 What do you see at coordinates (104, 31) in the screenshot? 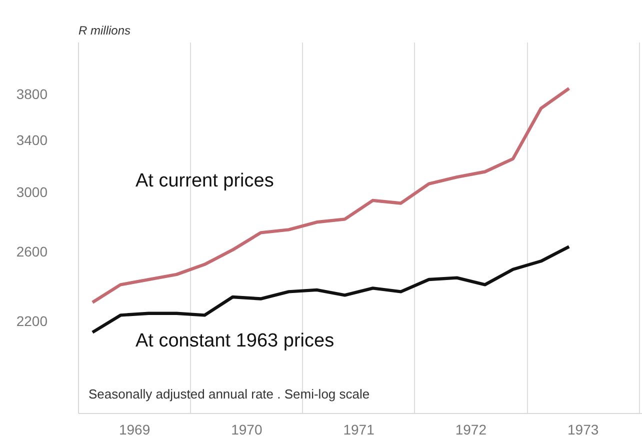
I see `y-axis-title: R millions` at bounding box center [104, 31].